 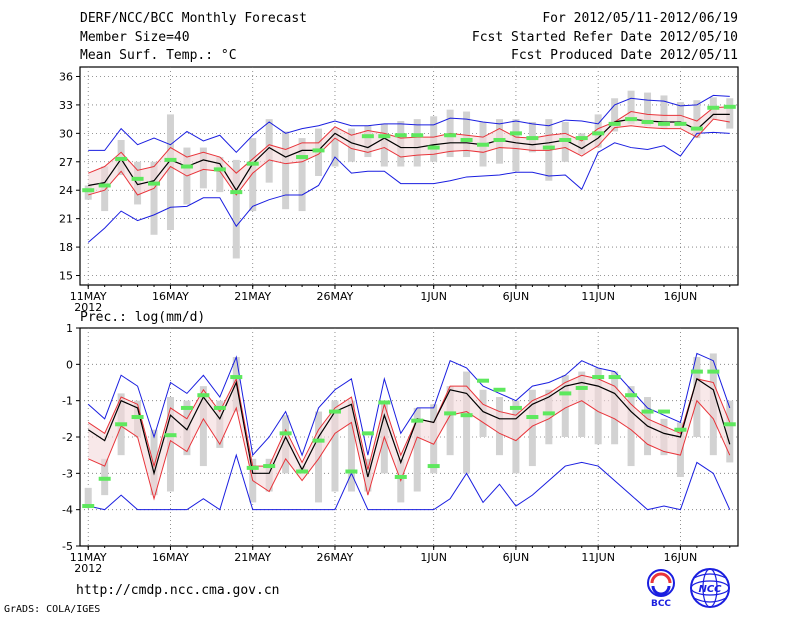 I want to click on y-tick-label: -3, so click(x=67, y=473).